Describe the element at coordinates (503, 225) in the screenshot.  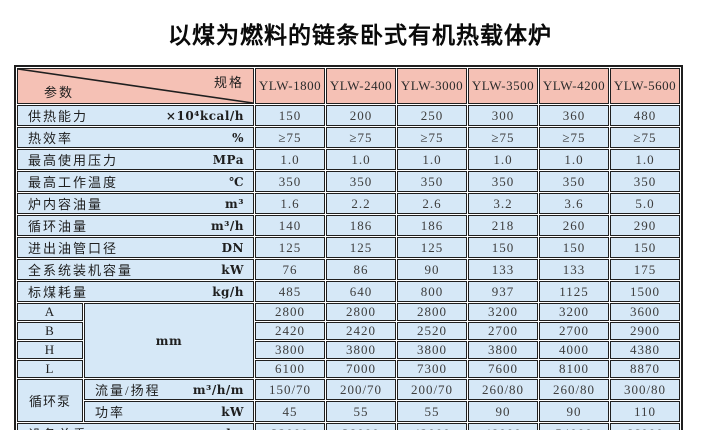
I see `cell-value: 218` at that location.